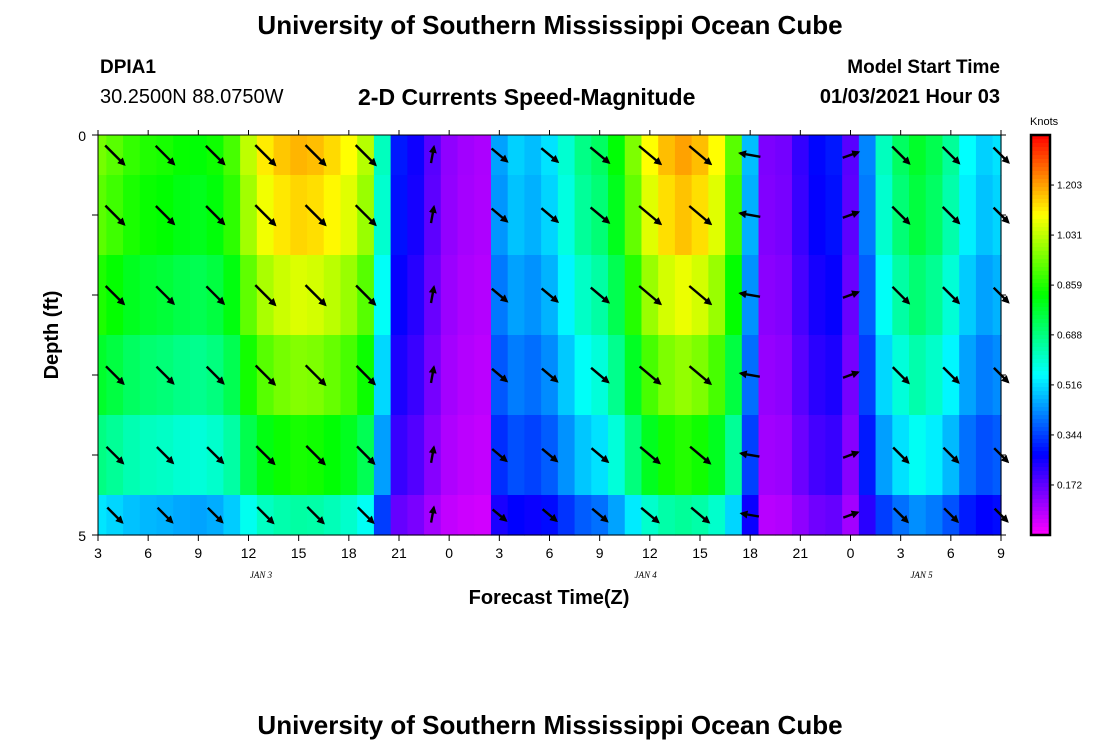  I want to click on x-tick-label: 12, so click(249, 553).